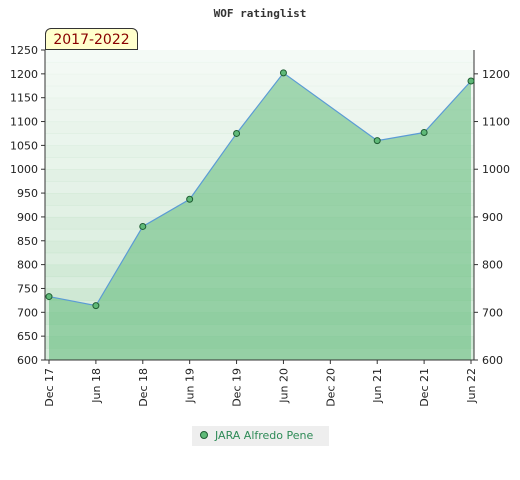 The height and width of the screenshot is (480, 520). I want to click on y-left-tick-label: 1000, so click(24, 169).